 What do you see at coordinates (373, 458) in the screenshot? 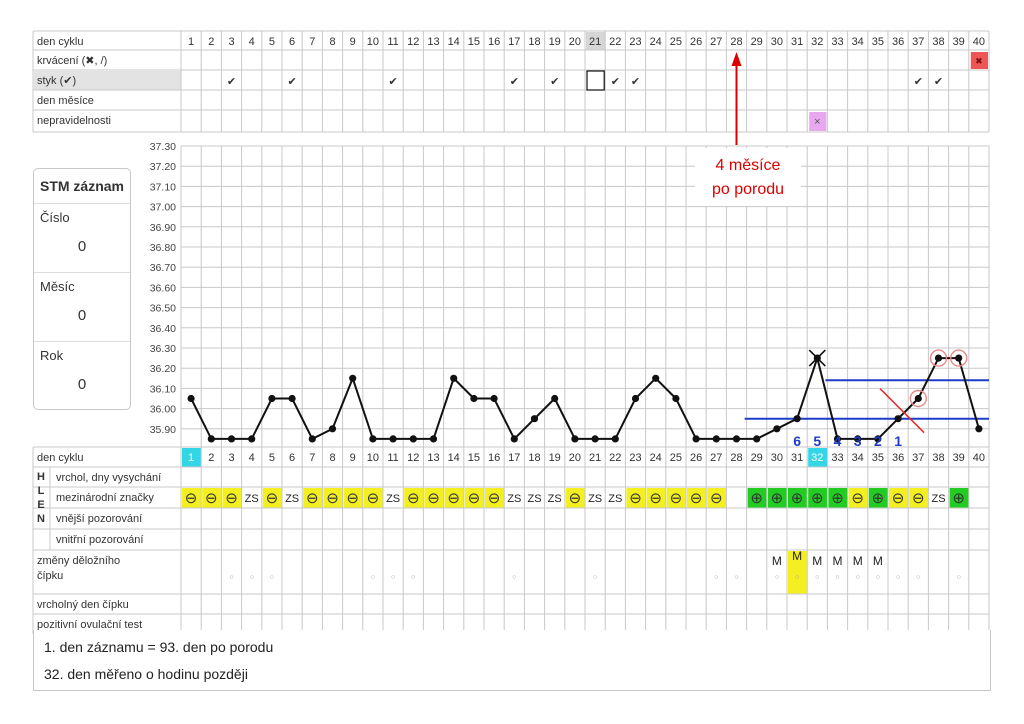
I see `day-number-bottom: 10` at bounding box center [373, 458].